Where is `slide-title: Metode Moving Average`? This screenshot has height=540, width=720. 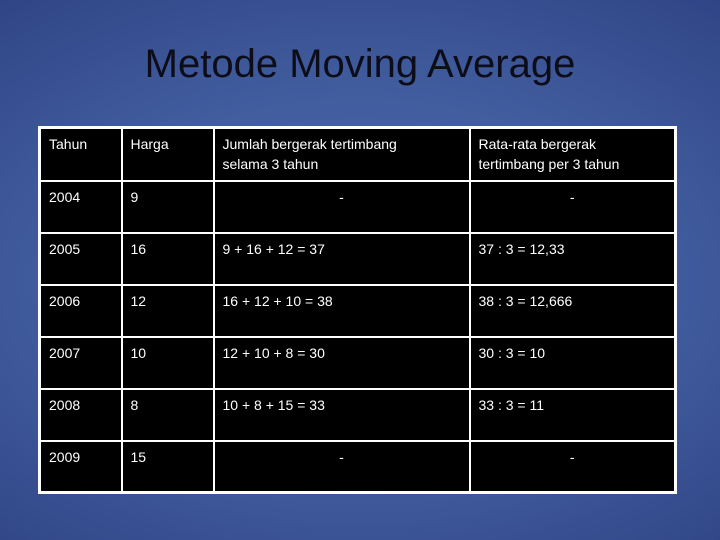
slide-title: Metode Moving Average is located at coordinates (360, 64).